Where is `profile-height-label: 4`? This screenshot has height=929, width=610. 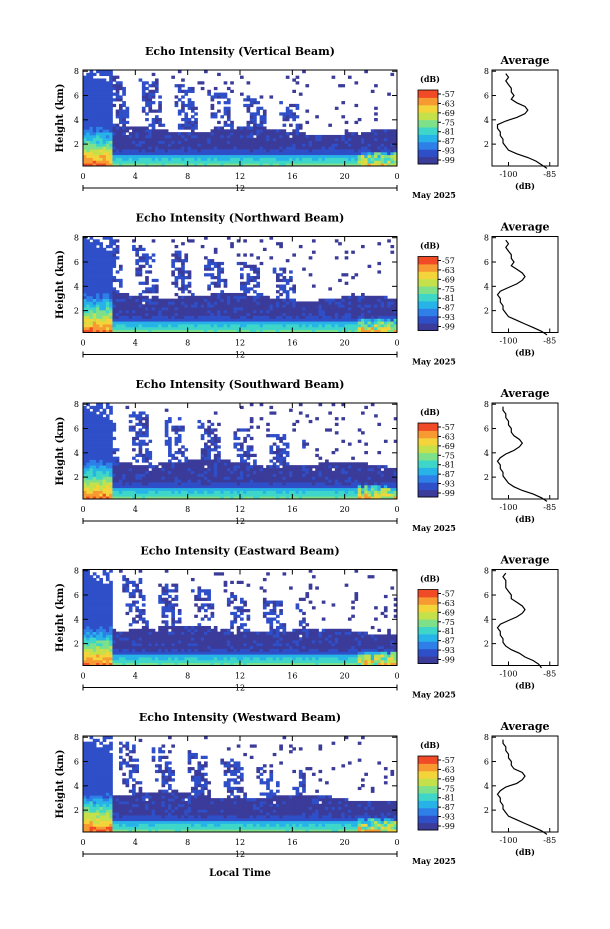 profile-height-label: 4 is located at coordinates (486, 286).